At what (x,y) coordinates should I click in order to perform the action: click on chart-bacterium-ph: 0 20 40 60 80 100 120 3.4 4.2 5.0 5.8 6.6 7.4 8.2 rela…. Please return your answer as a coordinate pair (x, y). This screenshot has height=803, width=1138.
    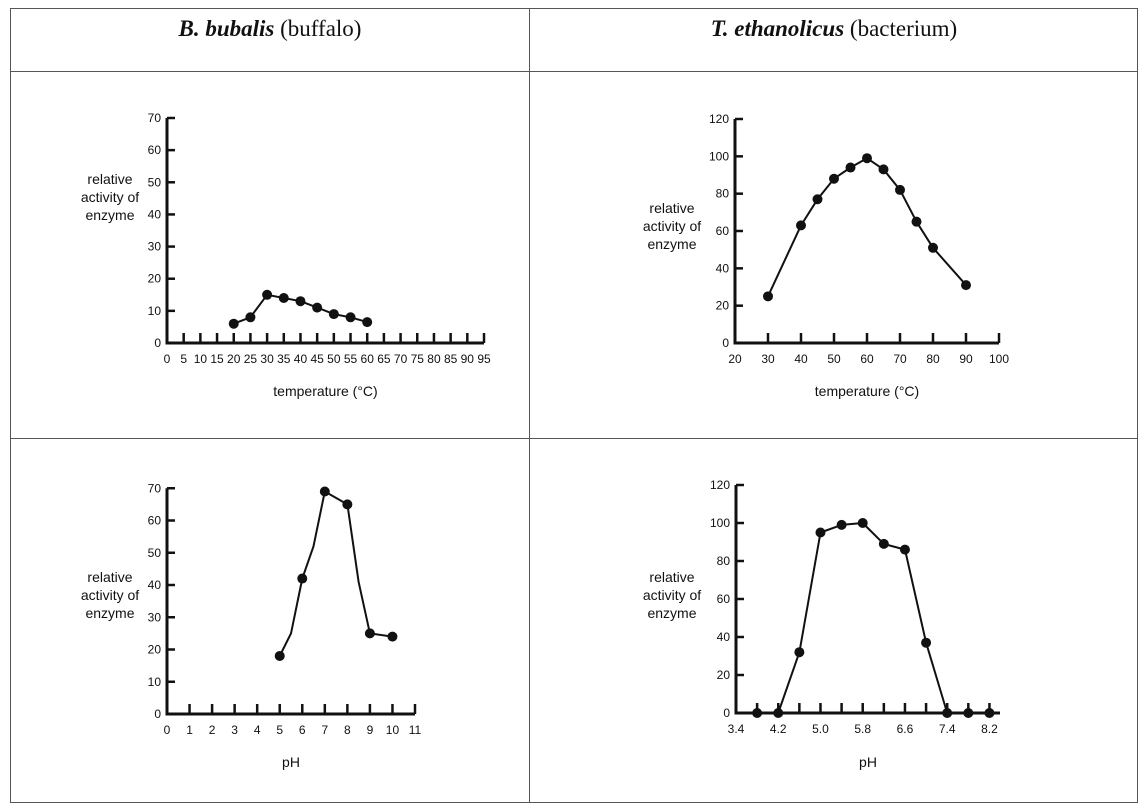
    Looking at the image, I should click on (821, 624).